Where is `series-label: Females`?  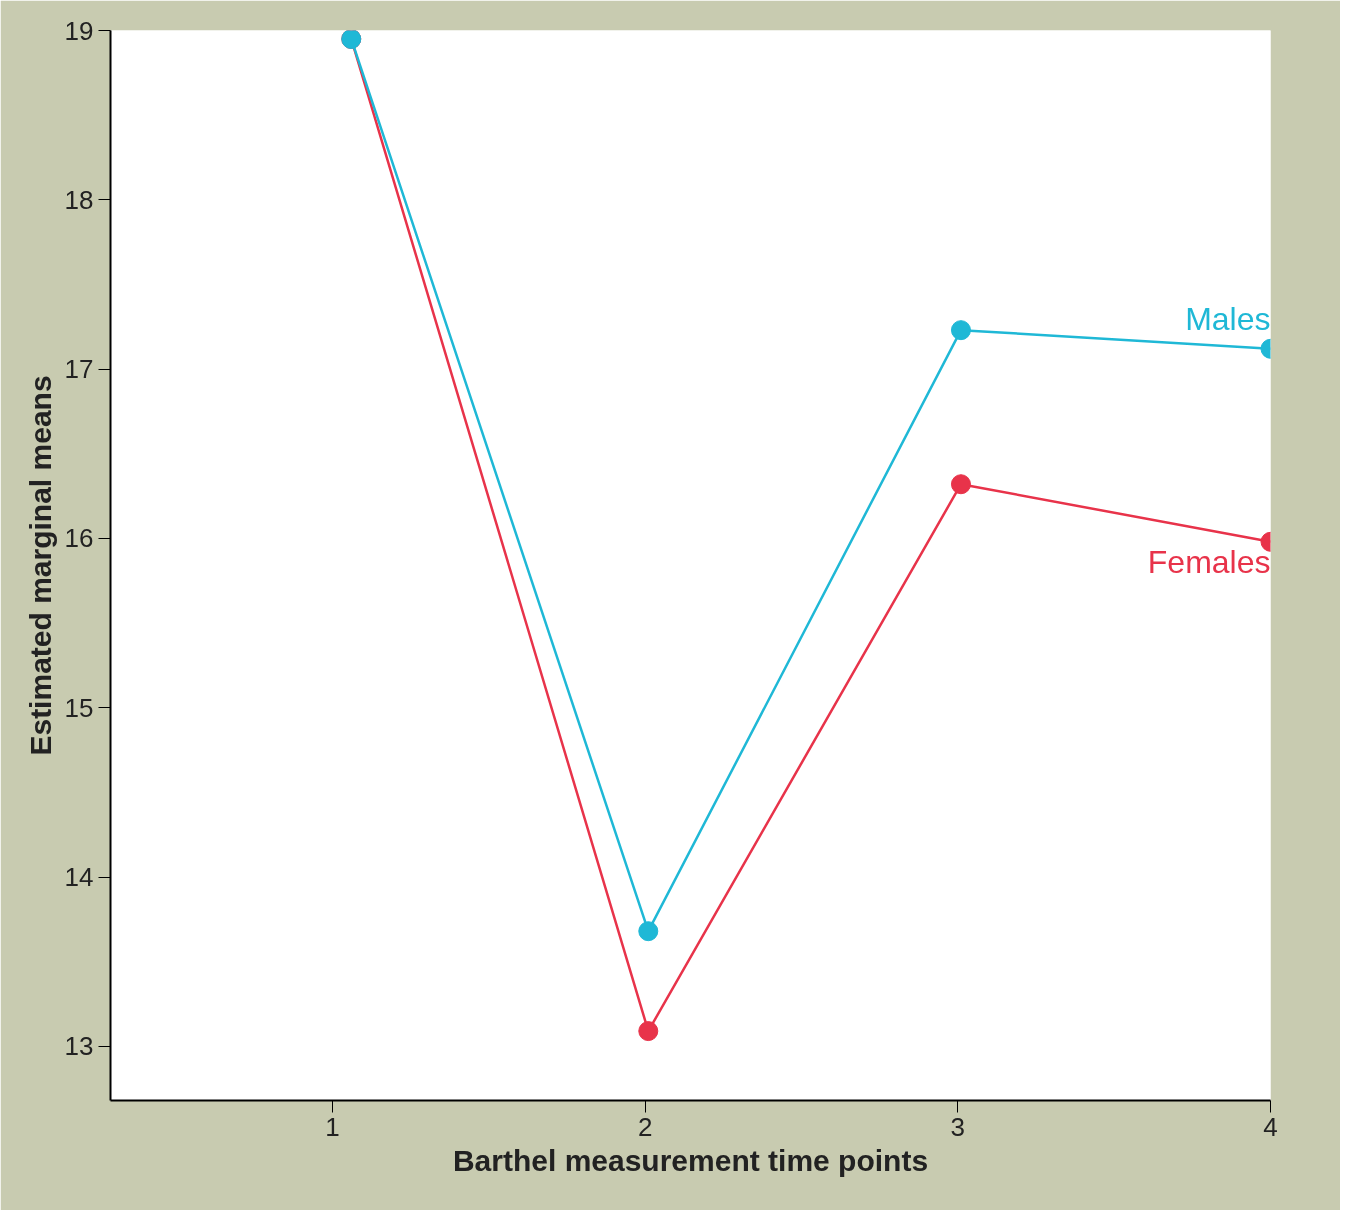
series-label: Females is located at coordinates (1209, 561).